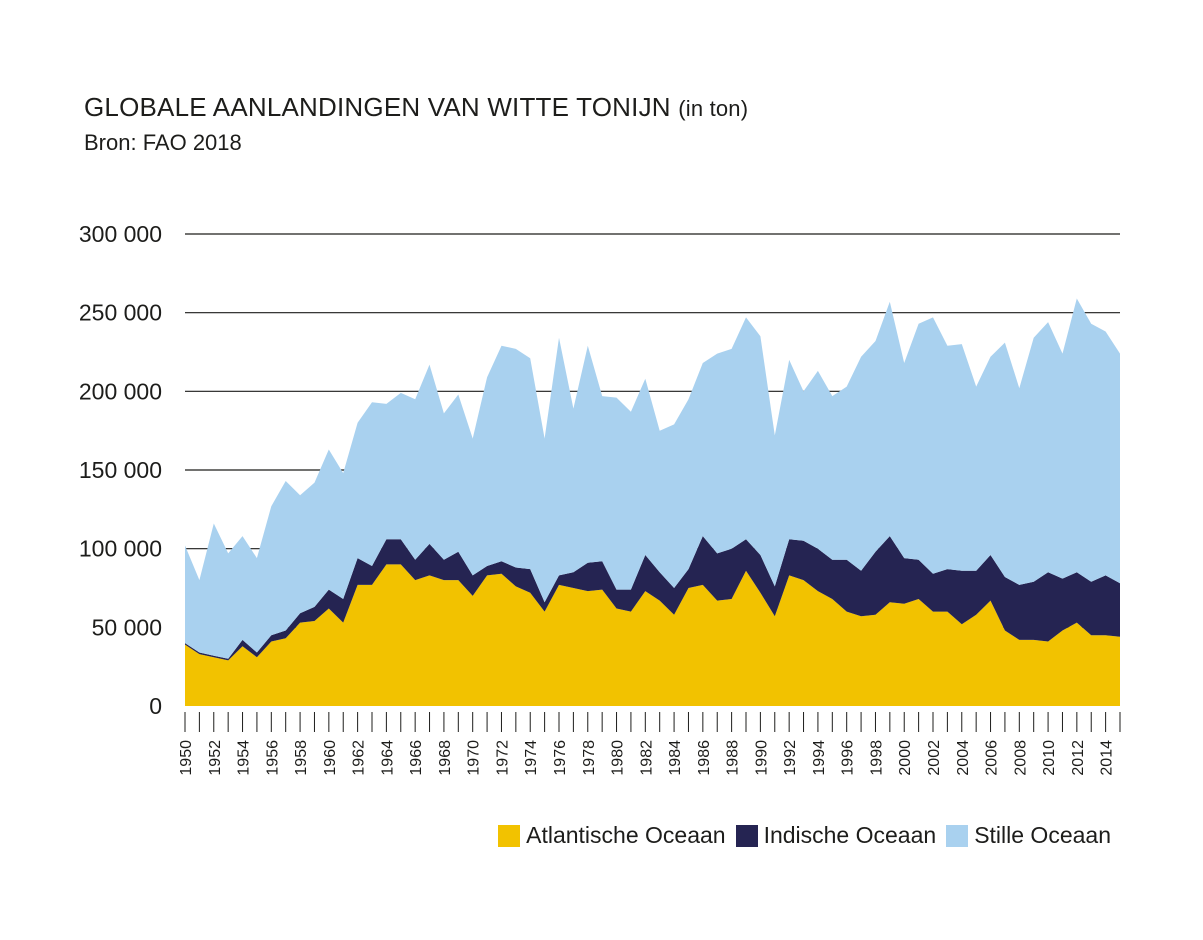  I want to click on x-tick-label: 1950, so click(186, 758).